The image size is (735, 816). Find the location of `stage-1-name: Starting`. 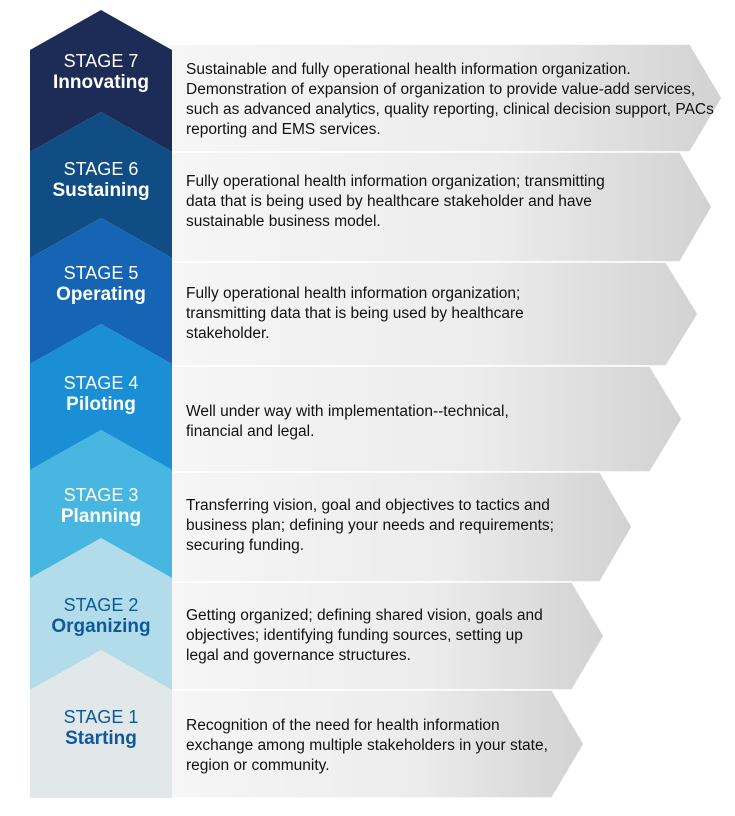

stage-1-name: Starting is located at coordinates (101, 738).